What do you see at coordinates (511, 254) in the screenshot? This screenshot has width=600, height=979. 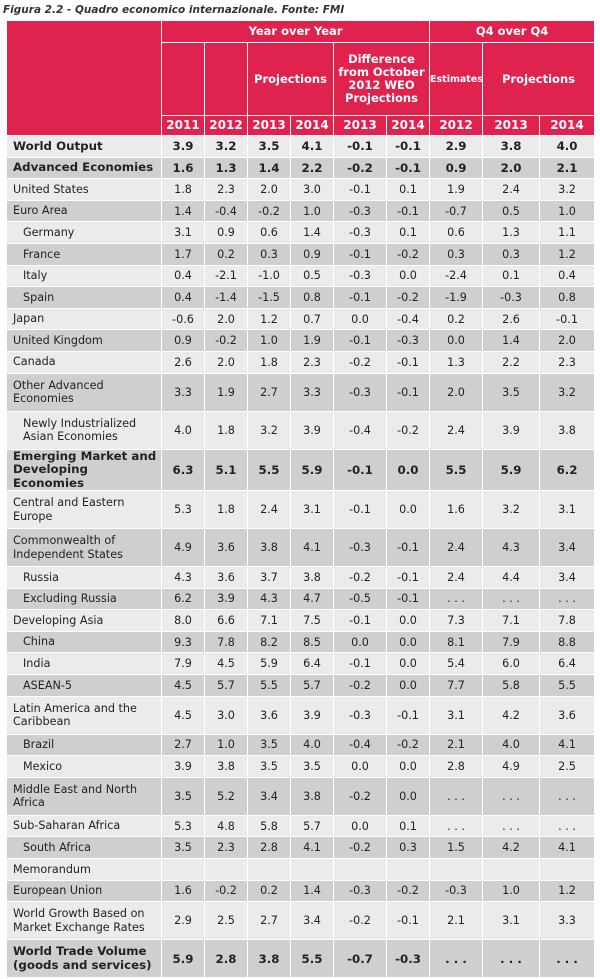 I see `table-cell: 0.3` at bounding box center [511, 254].